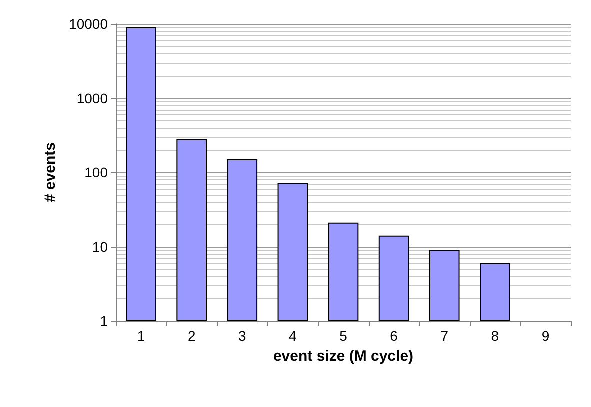 The height and width of the screenshot is (407, 591). Describe the element at coordinates (344, 336) in the screenshot. I see `x-tick-label: 5` at that location.